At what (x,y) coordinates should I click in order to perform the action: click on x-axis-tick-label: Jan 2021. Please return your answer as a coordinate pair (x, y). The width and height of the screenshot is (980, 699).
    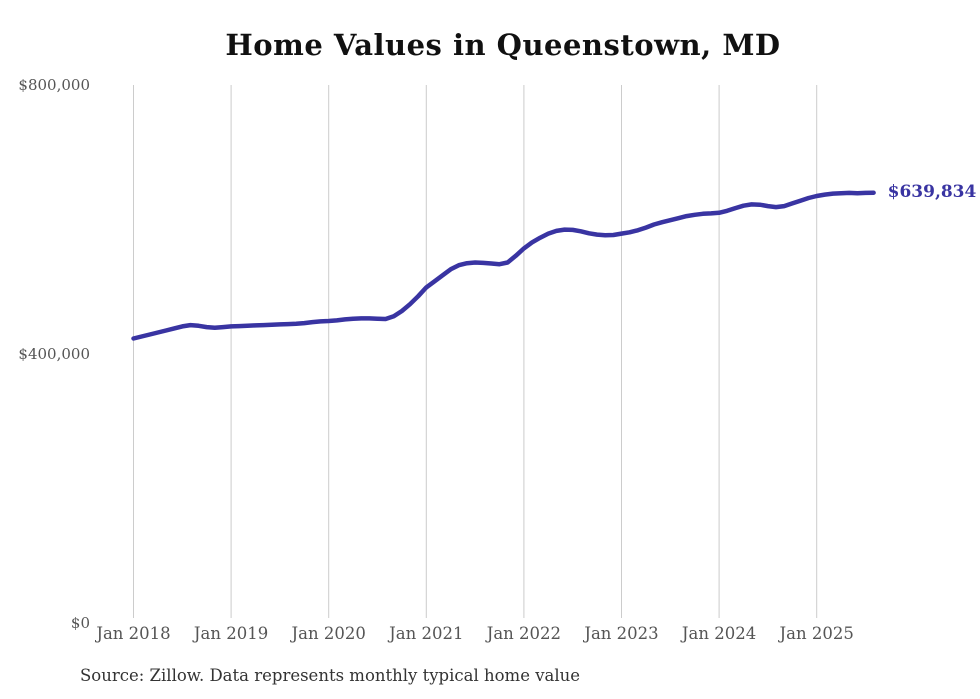
    Looking at the image, I should click on (426, 633).